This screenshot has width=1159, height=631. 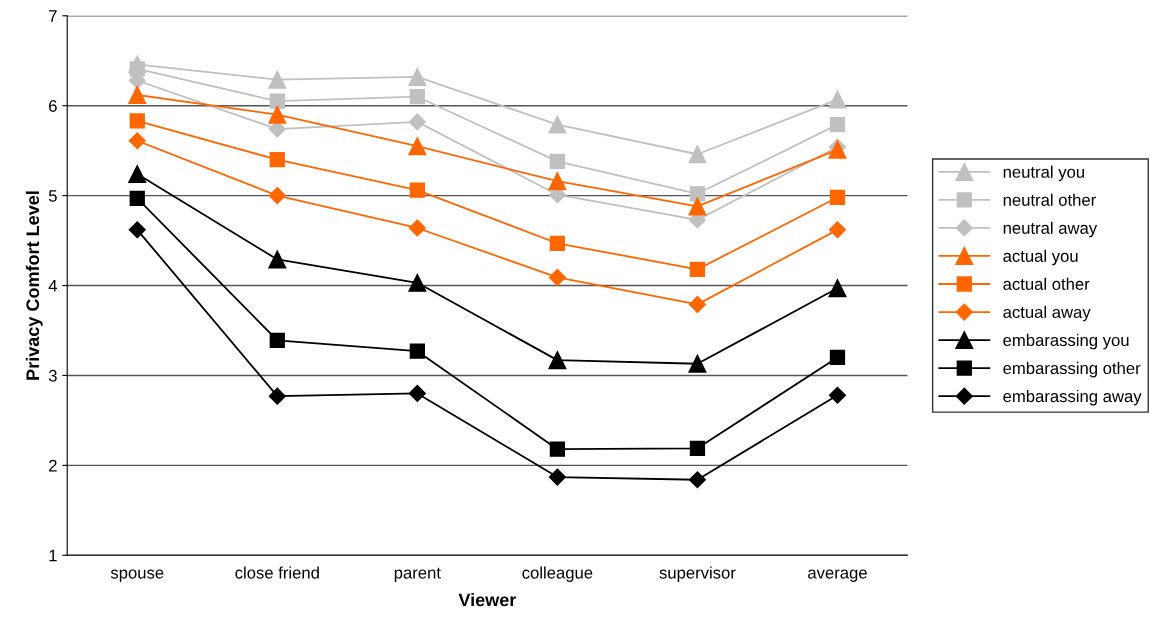 I want to click on legend-label: neutral other, so click(x=1049, y=199).